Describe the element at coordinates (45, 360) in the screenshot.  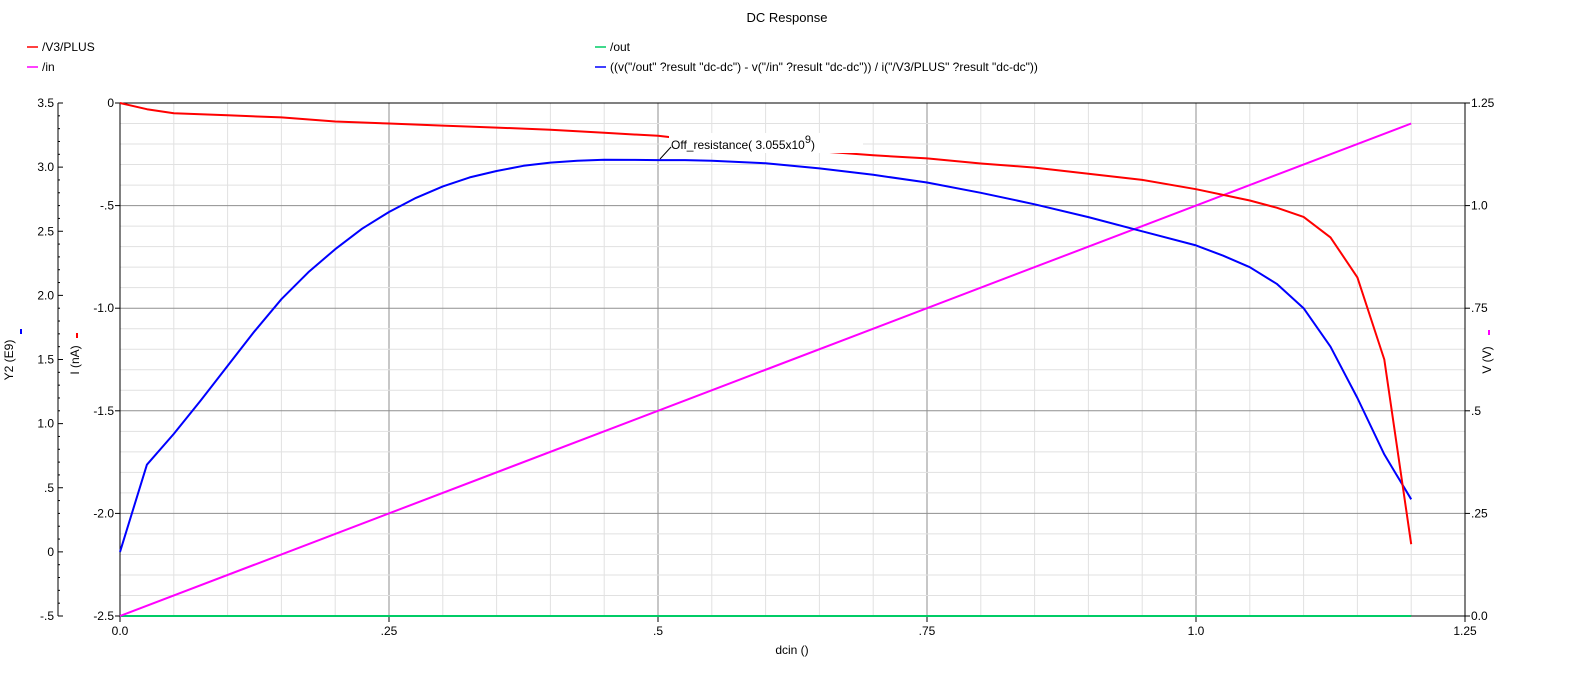
I see `y2-tick-label: 1.5` at that location.